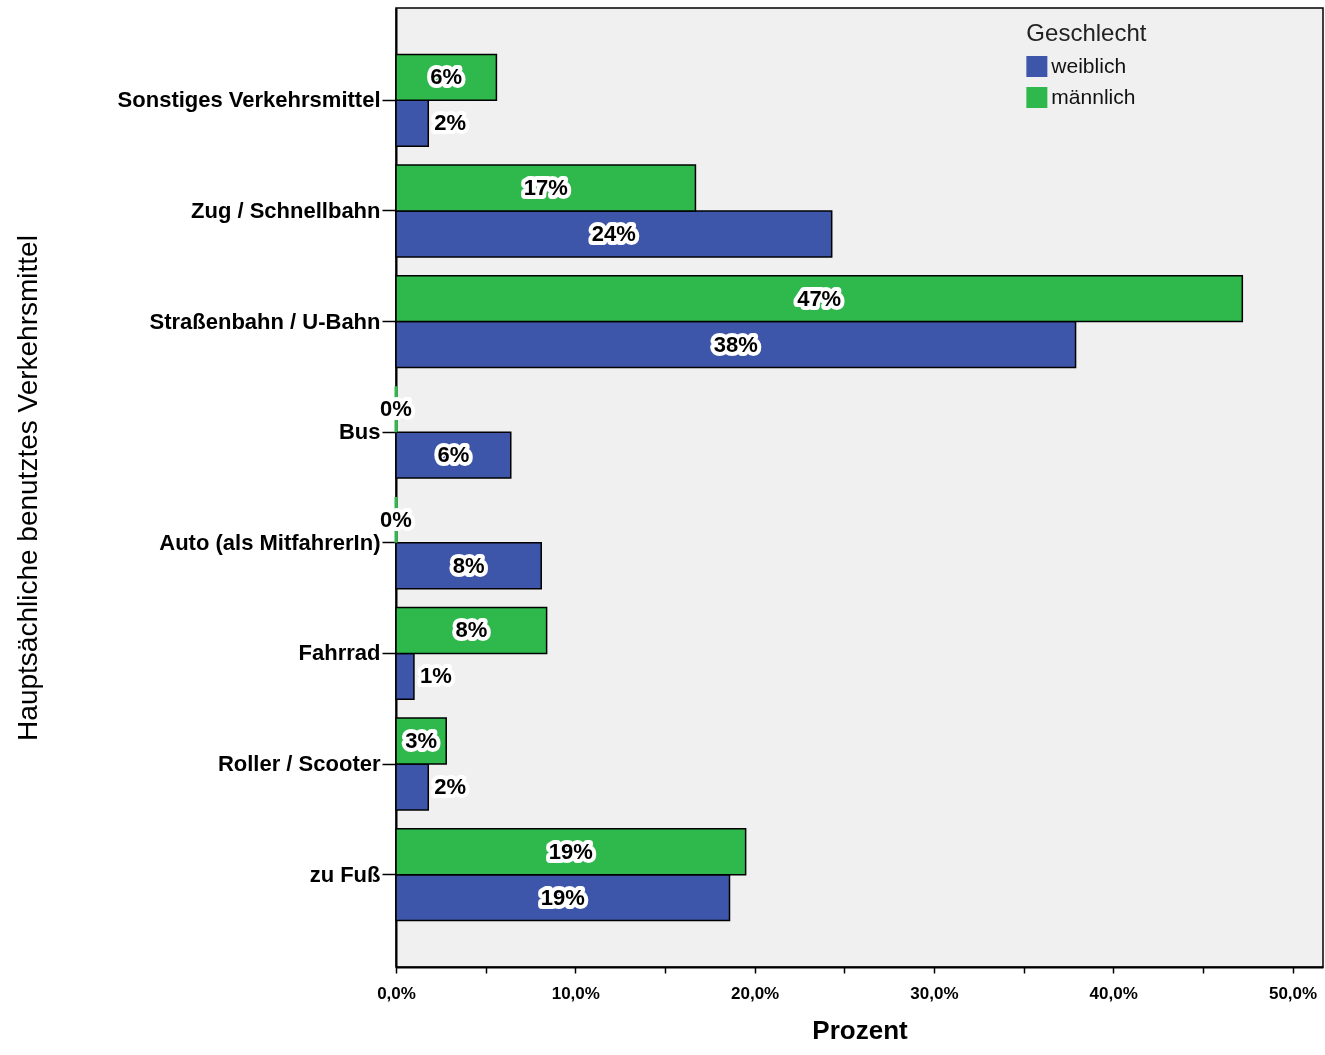  Describe the element at coordinates (860, 1029) in the screenshot. I see `x-axis-title: Prozent` at that location.